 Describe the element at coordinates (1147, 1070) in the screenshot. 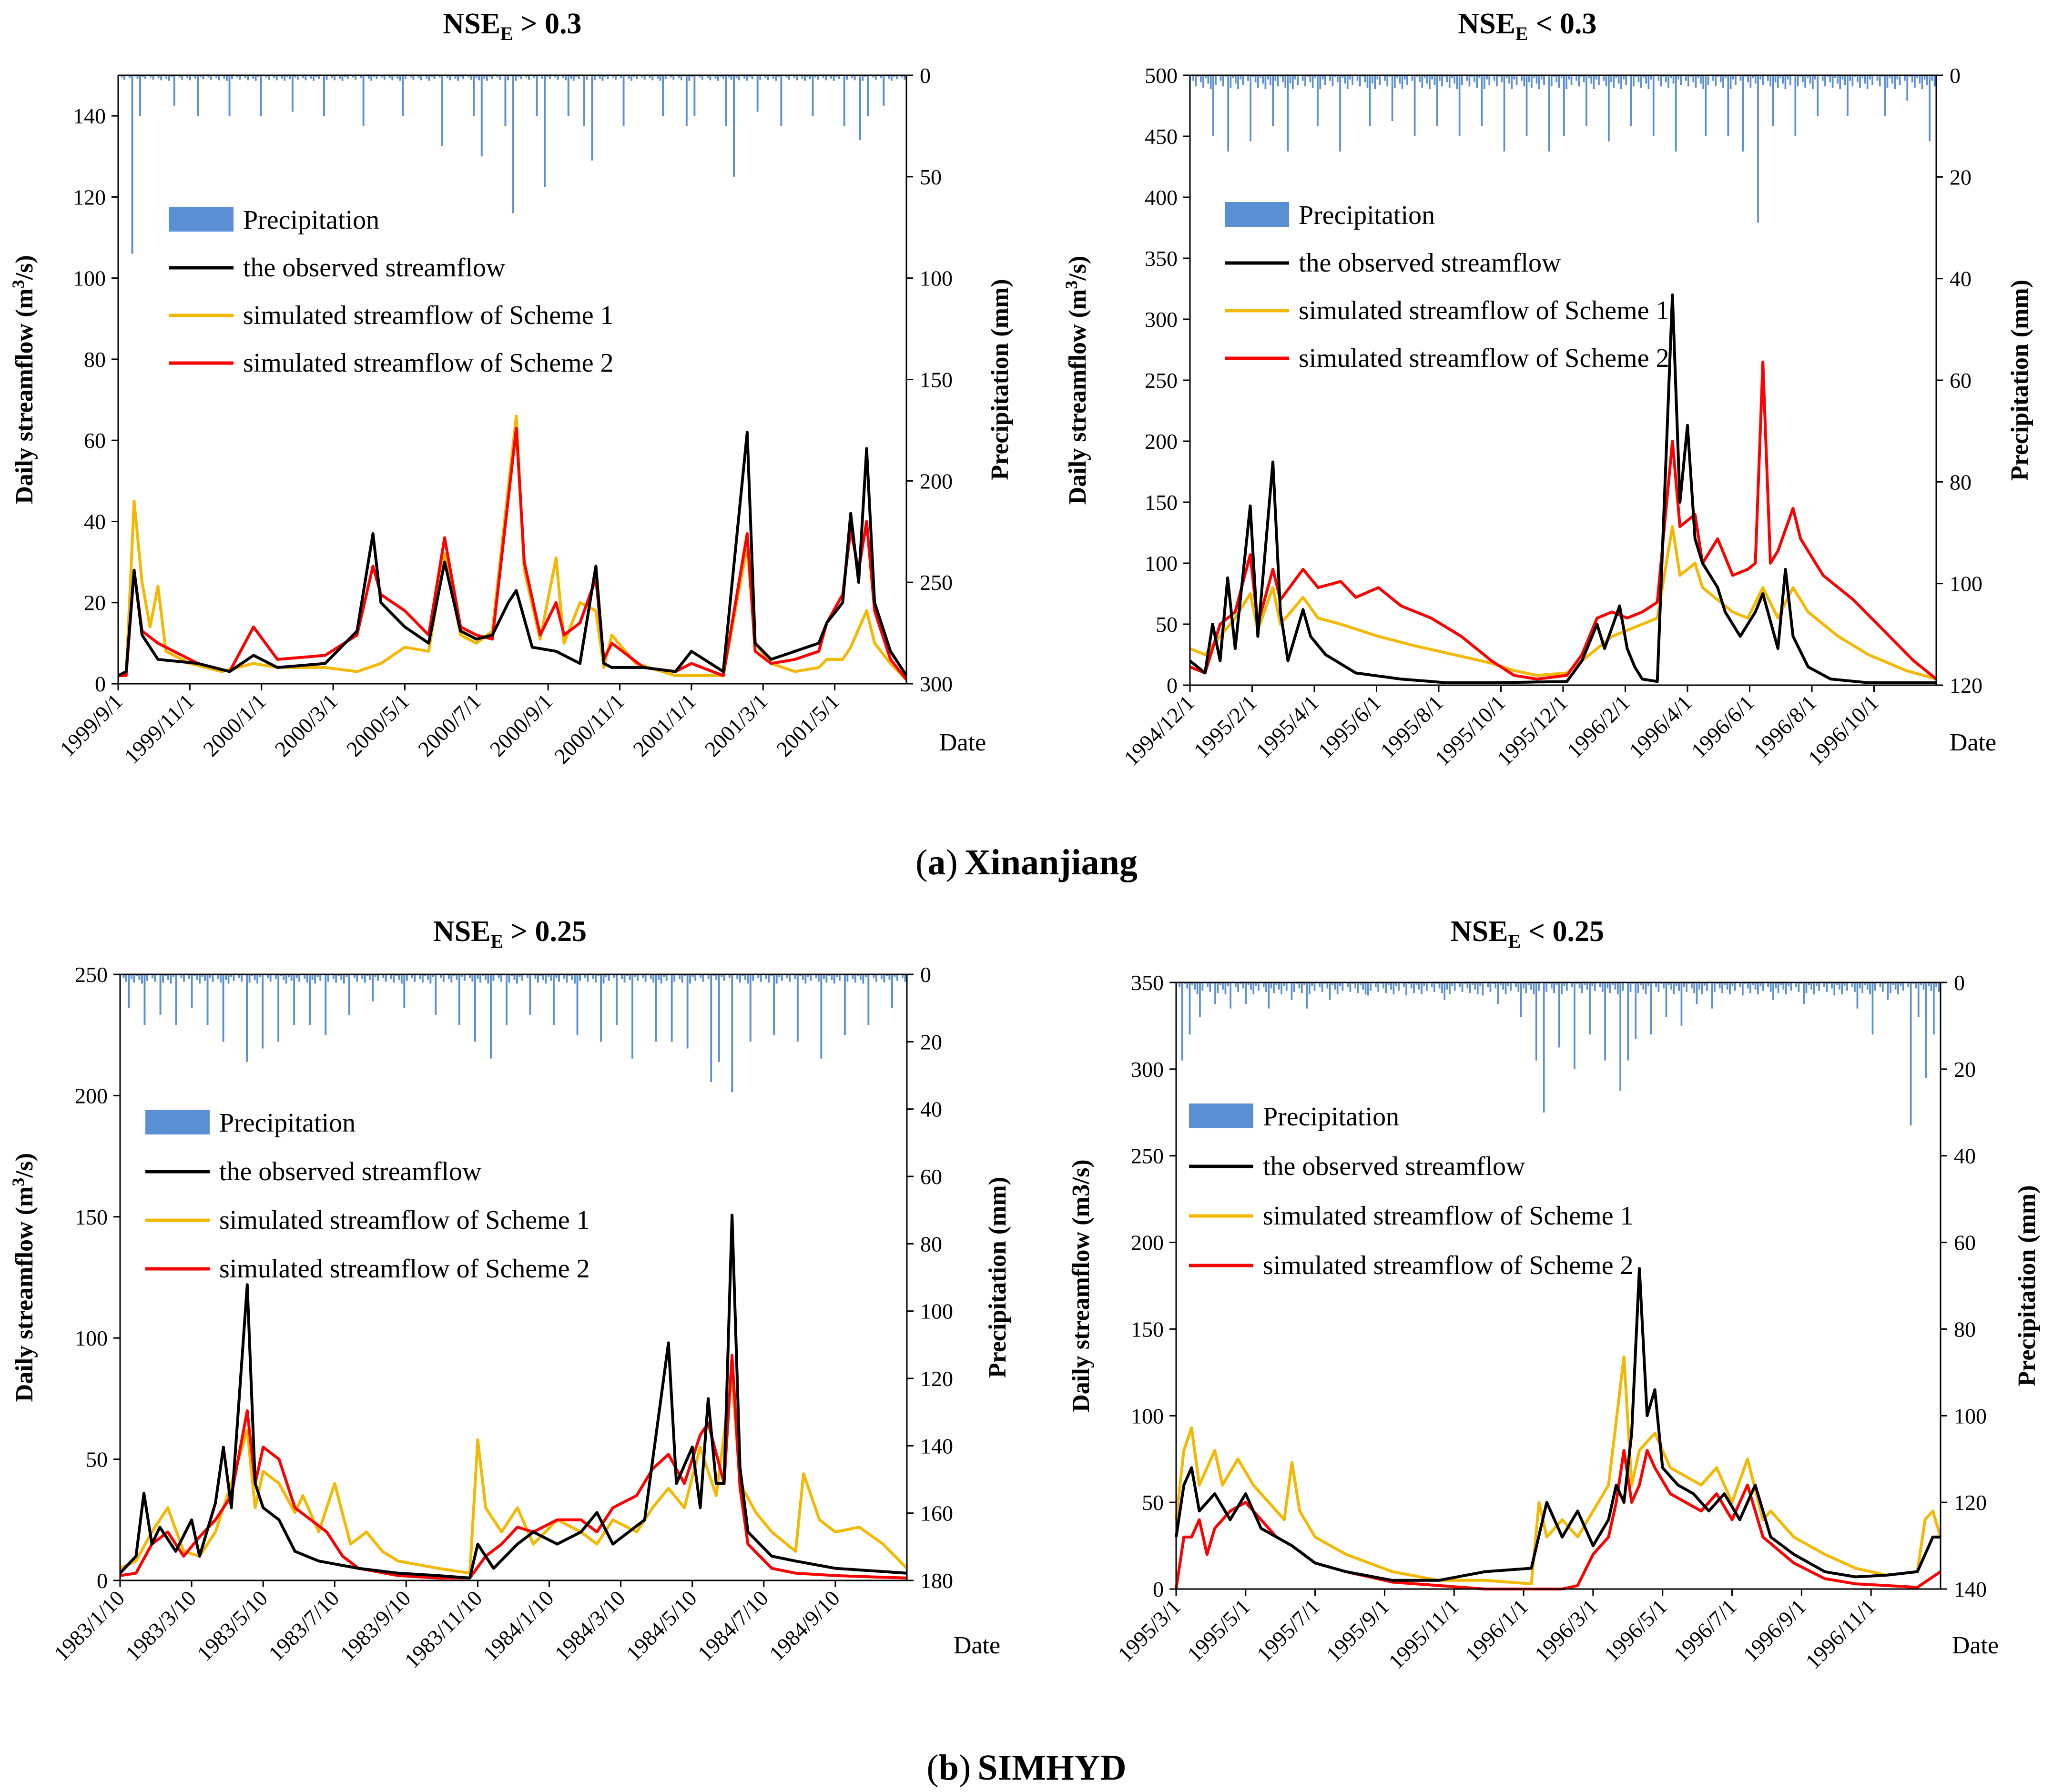

I see `y-tick-label: 300` at that location.